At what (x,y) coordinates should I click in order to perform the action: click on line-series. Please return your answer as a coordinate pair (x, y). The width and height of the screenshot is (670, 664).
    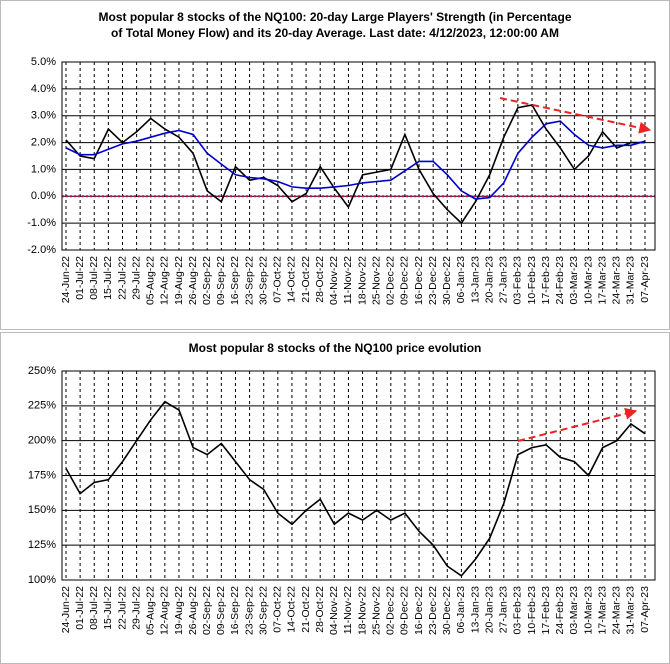
    Looking at the image, I should click on (355, 160).